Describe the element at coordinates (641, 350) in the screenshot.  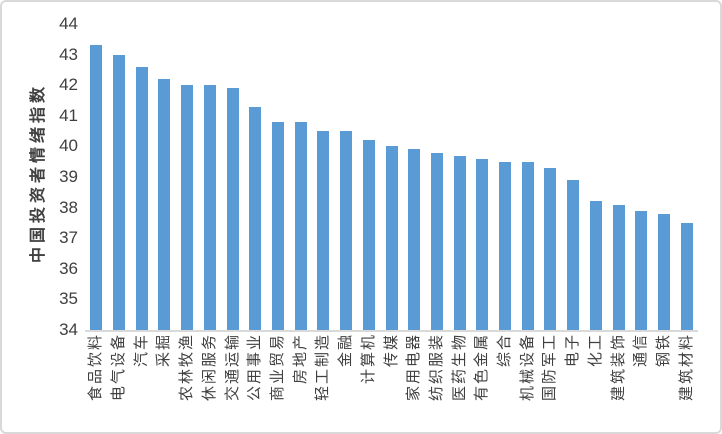
I see `x-category-label: 通信` at that location.